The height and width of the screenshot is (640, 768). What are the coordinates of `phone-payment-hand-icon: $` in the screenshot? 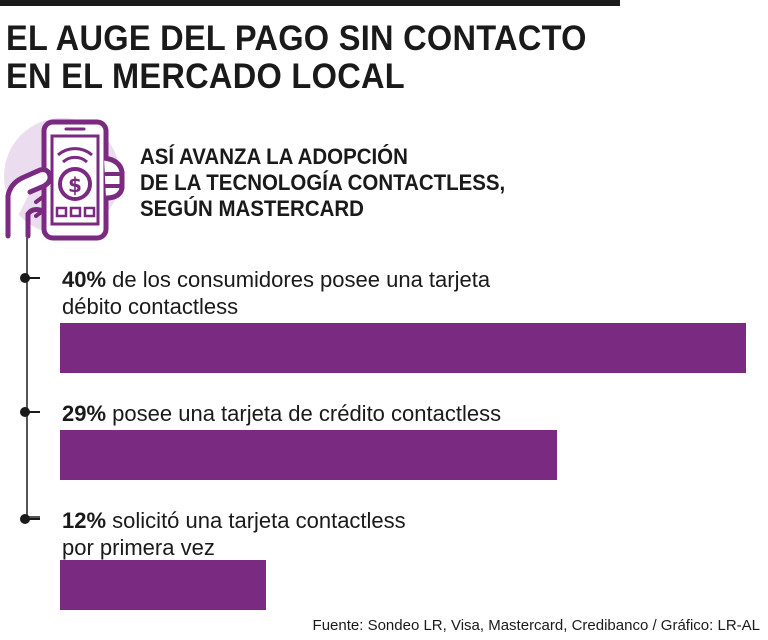 It's located at (70, 183).